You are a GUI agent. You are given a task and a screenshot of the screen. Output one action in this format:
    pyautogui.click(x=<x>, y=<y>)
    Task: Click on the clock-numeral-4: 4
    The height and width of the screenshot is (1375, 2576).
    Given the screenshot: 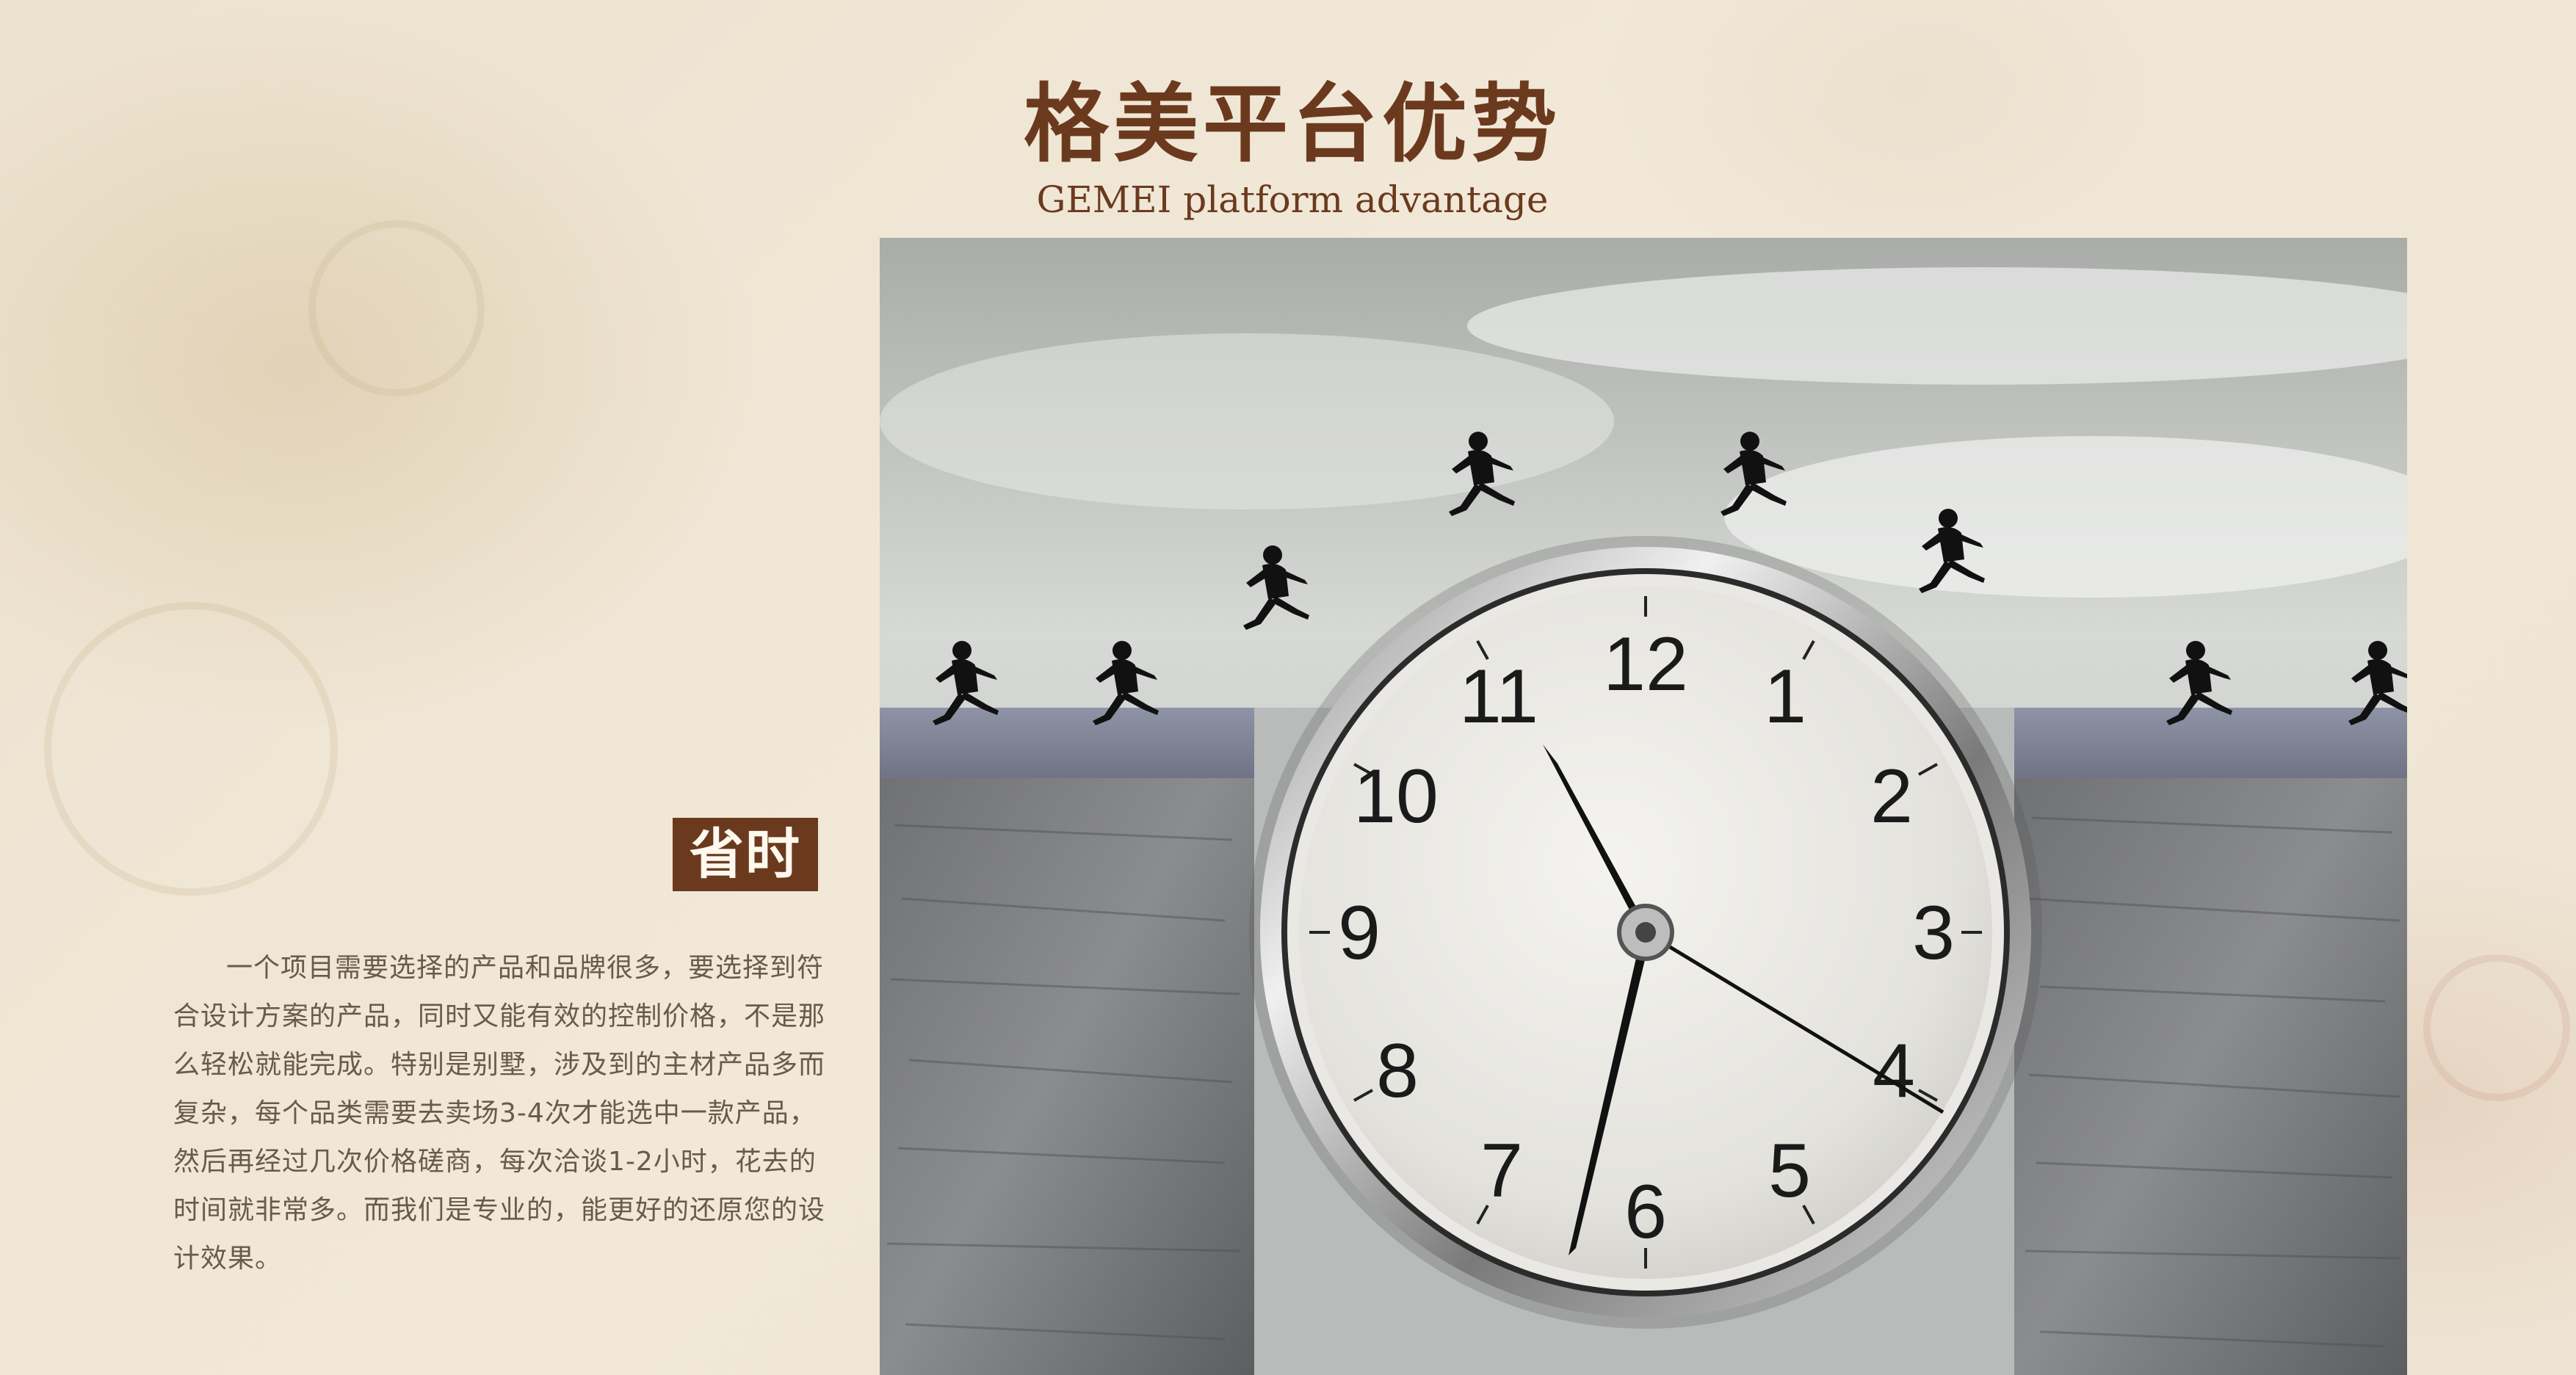 What is the action you would take?
    pyautogui.click(x=1894, y=1071)
    